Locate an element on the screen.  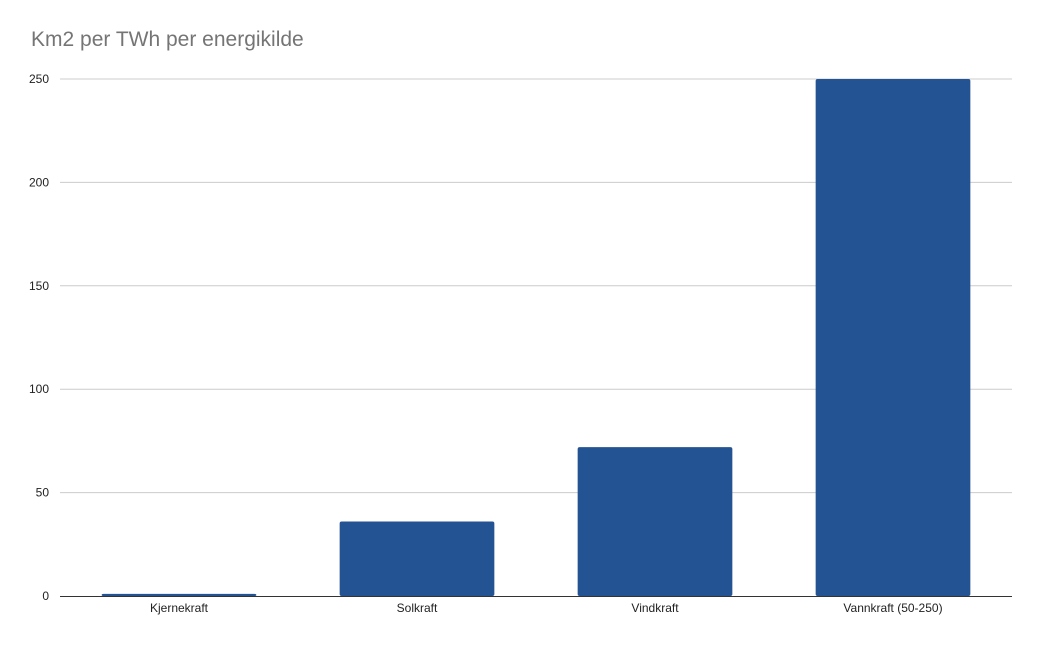
chart-title: Km2 per TWh per energikilde is located at coordinates (167, 39).